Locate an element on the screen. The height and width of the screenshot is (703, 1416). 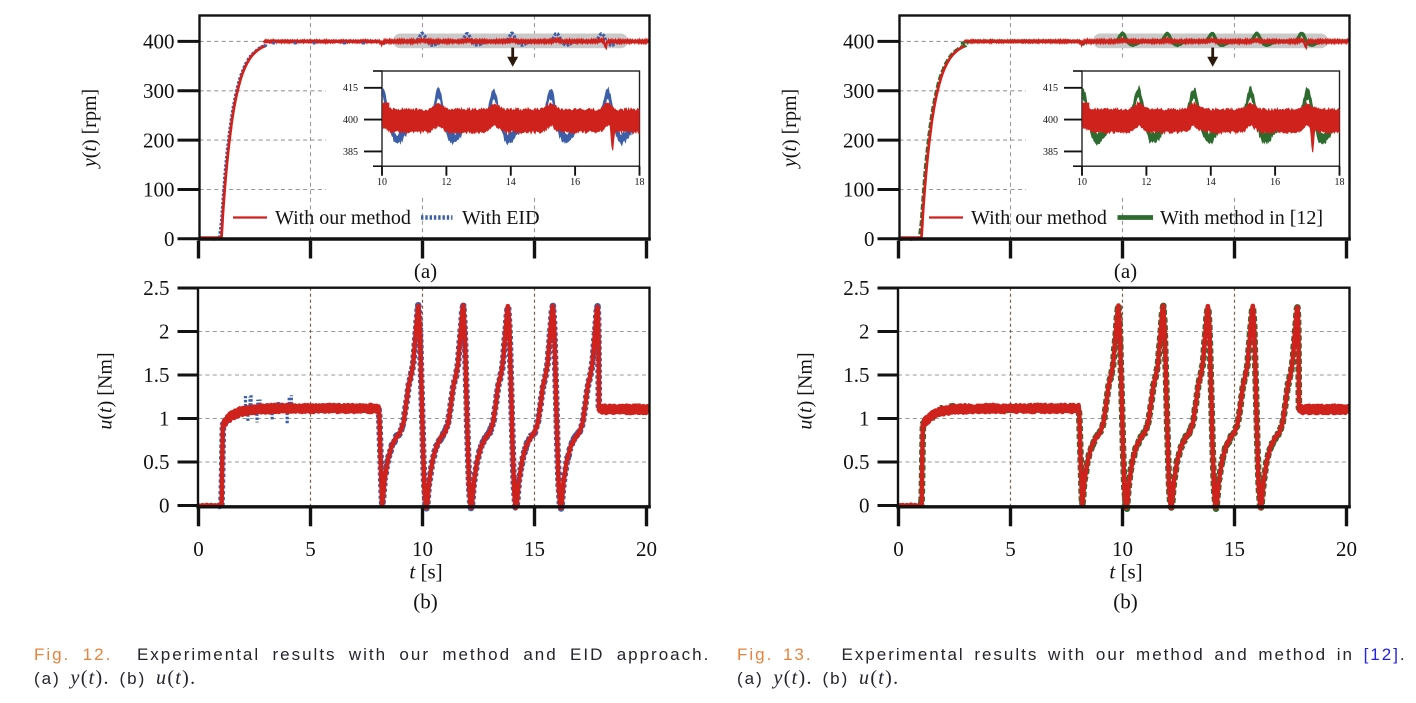
svg-text: With EID is located at coordinates (501, 218).